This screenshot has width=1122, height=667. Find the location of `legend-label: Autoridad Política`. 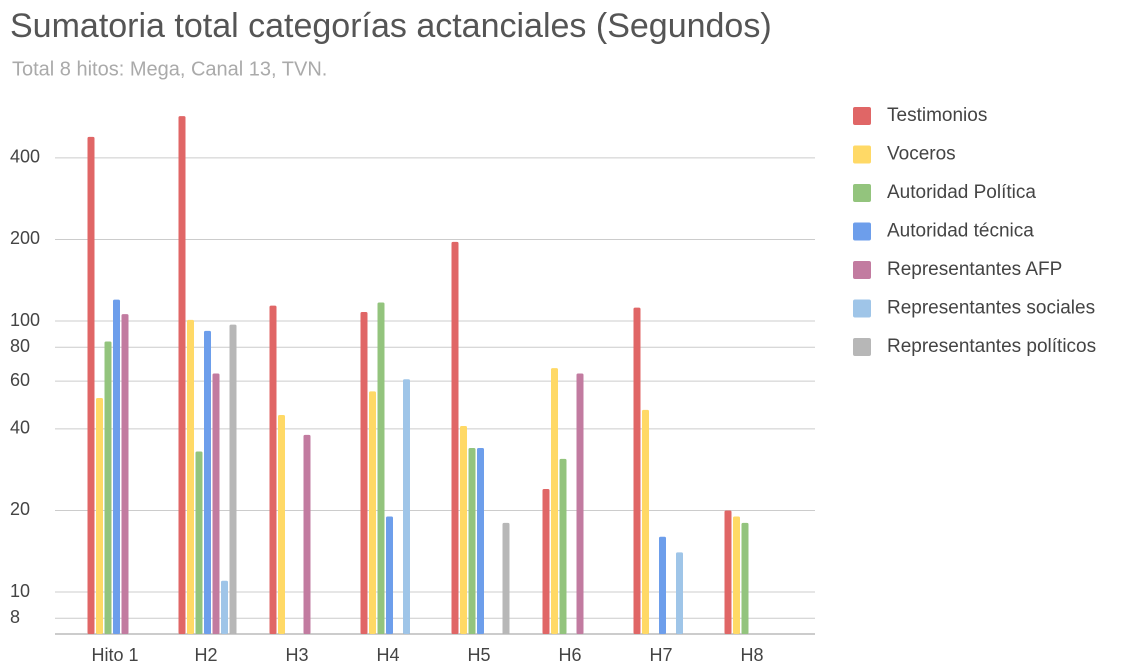

legend-label: Autoridad Política is located at coordinates (961, 192).